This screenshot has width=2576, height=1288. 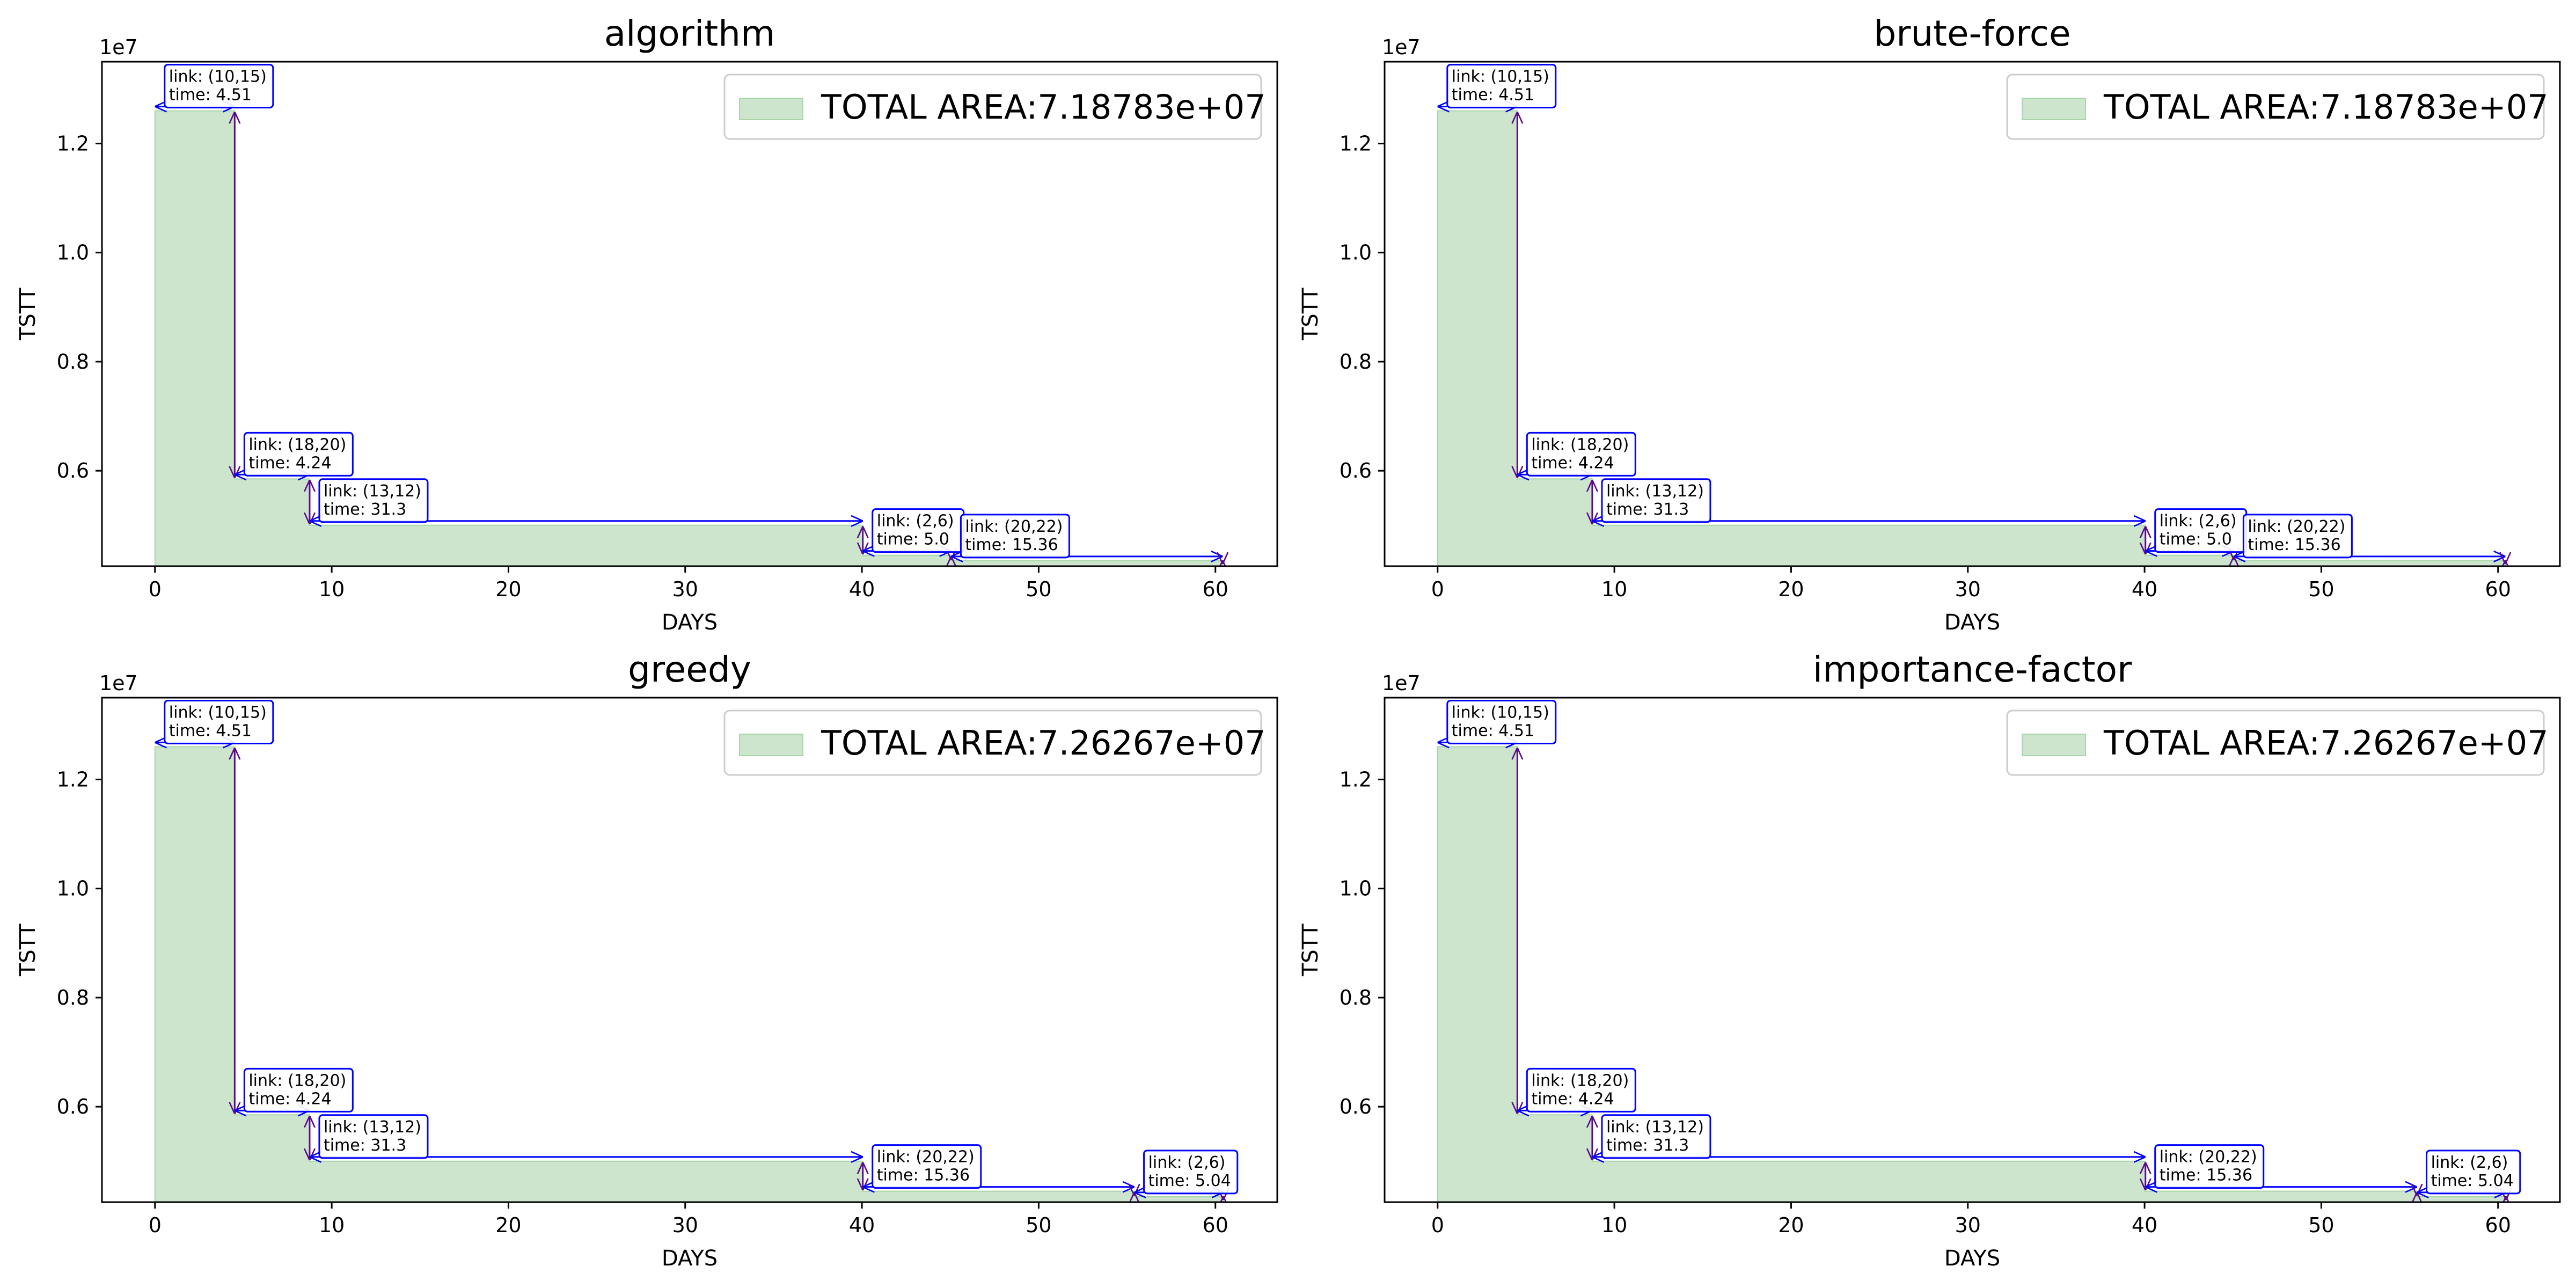 What do you see at coordinates (1972, 669) in the screenshot?
I see `chart-title: importance-factor` at bounding box center [1972, 669].